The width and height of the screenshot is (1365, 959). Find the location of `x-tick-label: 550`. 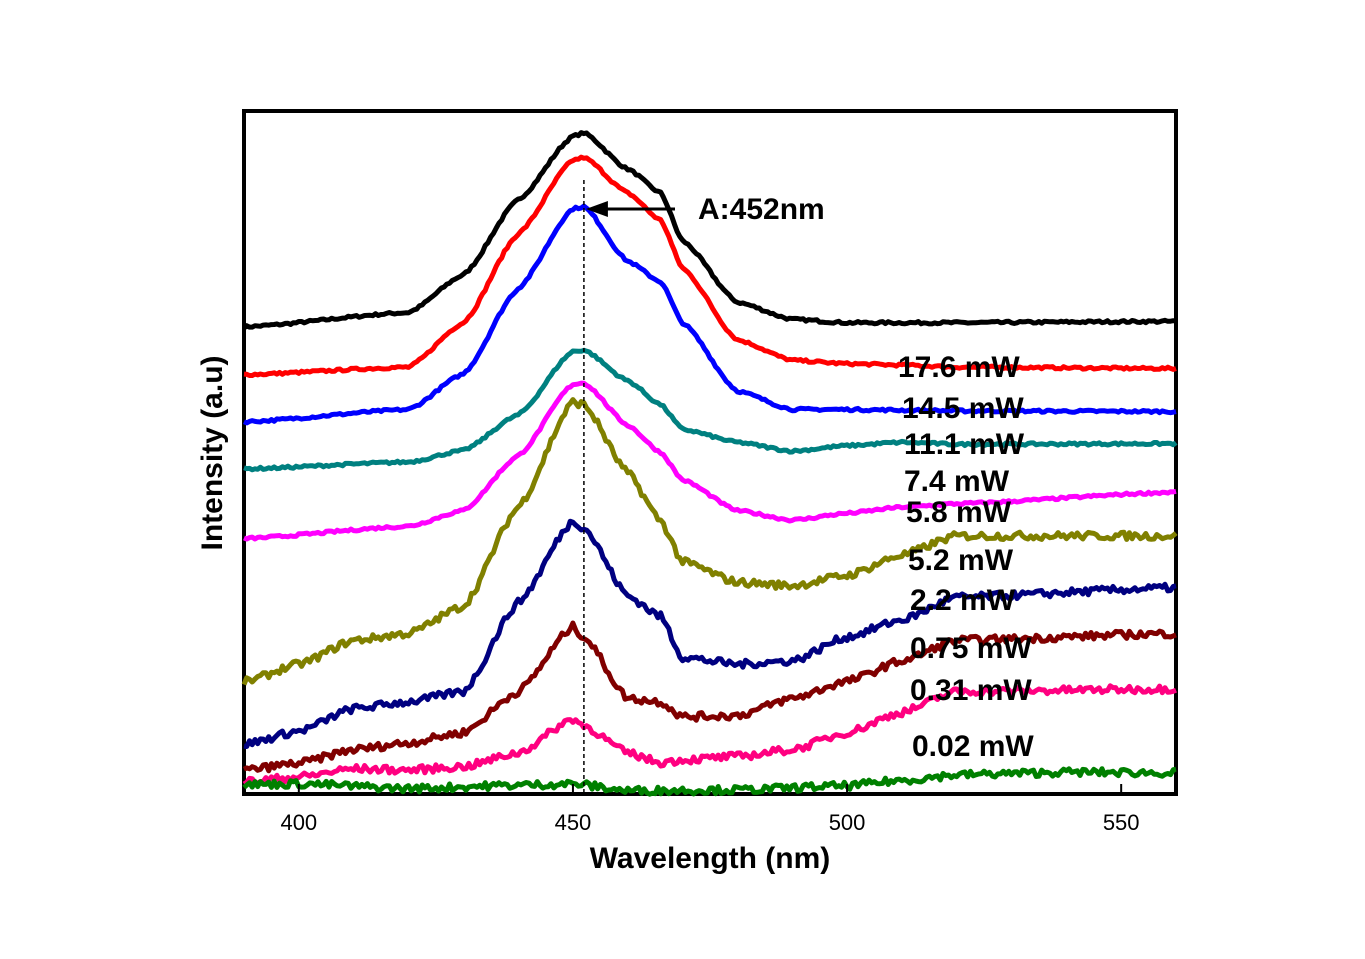

x-tick-label: 550 is located at coordinates (1121, 822).